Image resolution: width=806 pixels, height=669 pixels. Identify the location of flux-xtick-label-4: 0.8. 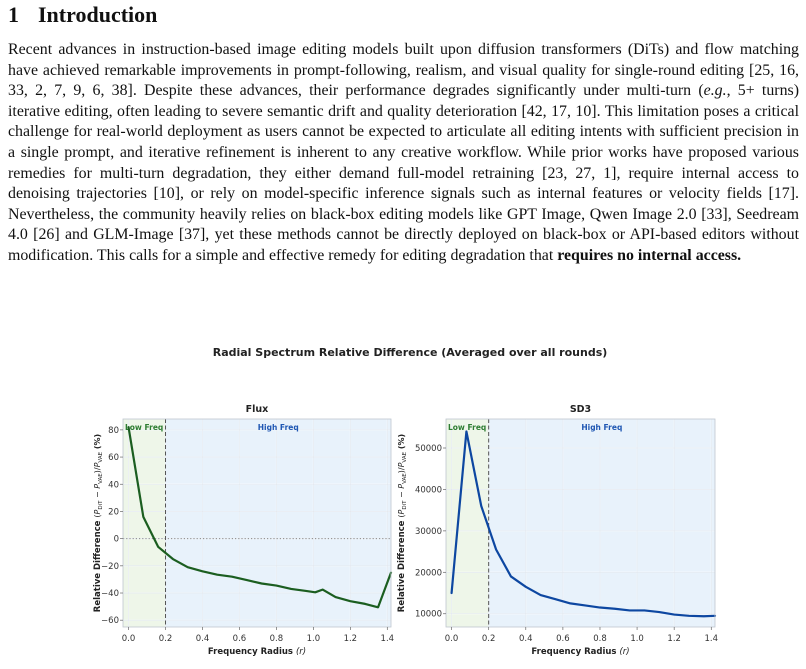
(277, 639).